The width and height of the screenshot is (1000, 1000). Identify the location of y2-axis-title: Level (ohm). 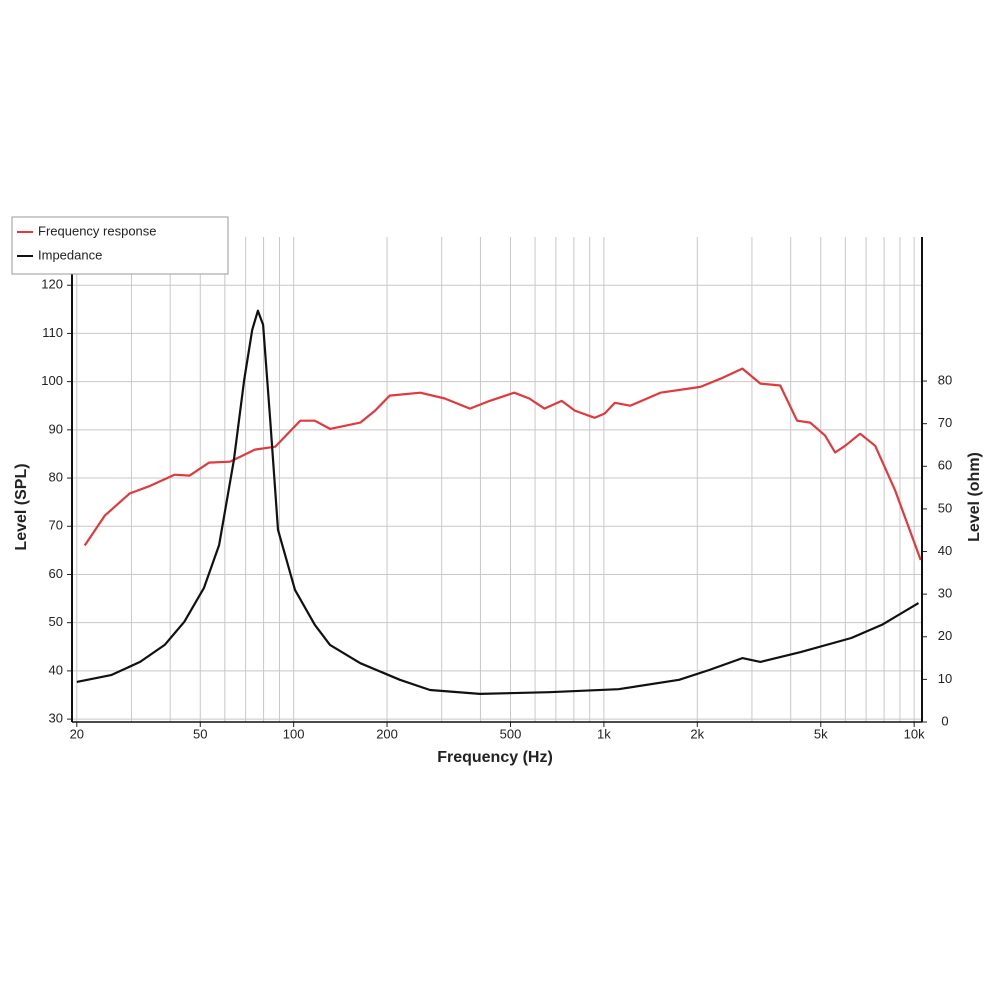
(974, 497).